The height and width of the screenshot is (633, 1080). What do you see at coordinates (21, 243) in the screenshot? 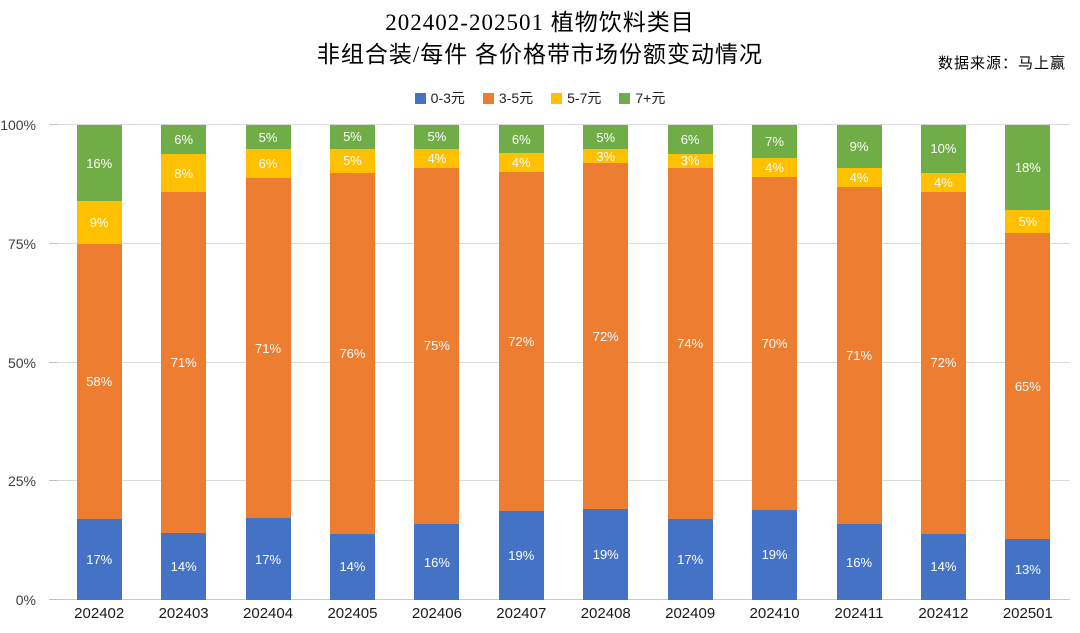
I see `y-tick-label: 75%` at bounding box center [21, 243].